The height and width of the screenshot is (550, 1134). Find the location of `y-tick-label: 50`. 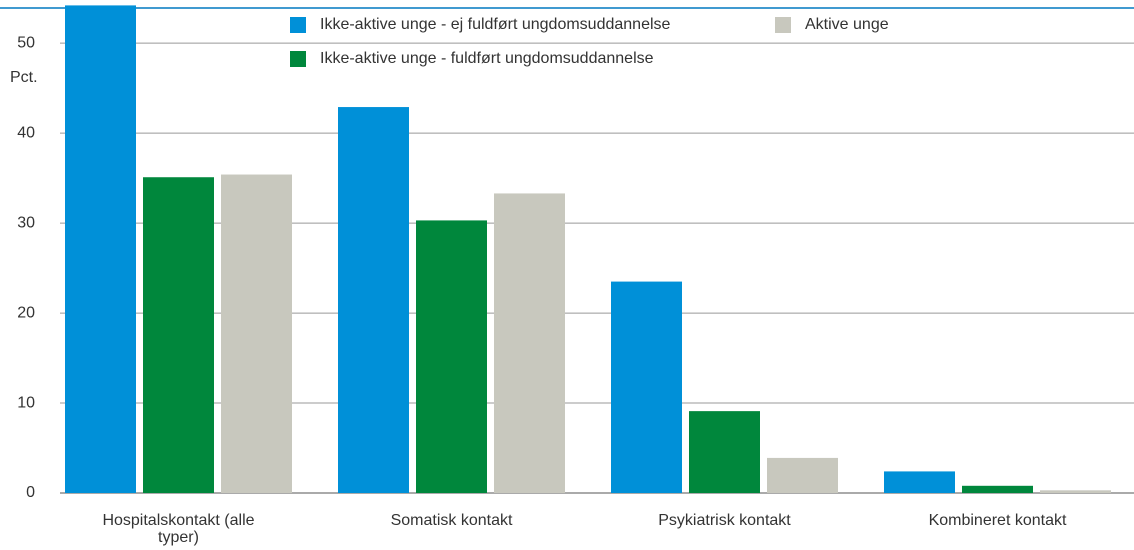

y-tick-label: 50 is located at coordinates (26, 42).